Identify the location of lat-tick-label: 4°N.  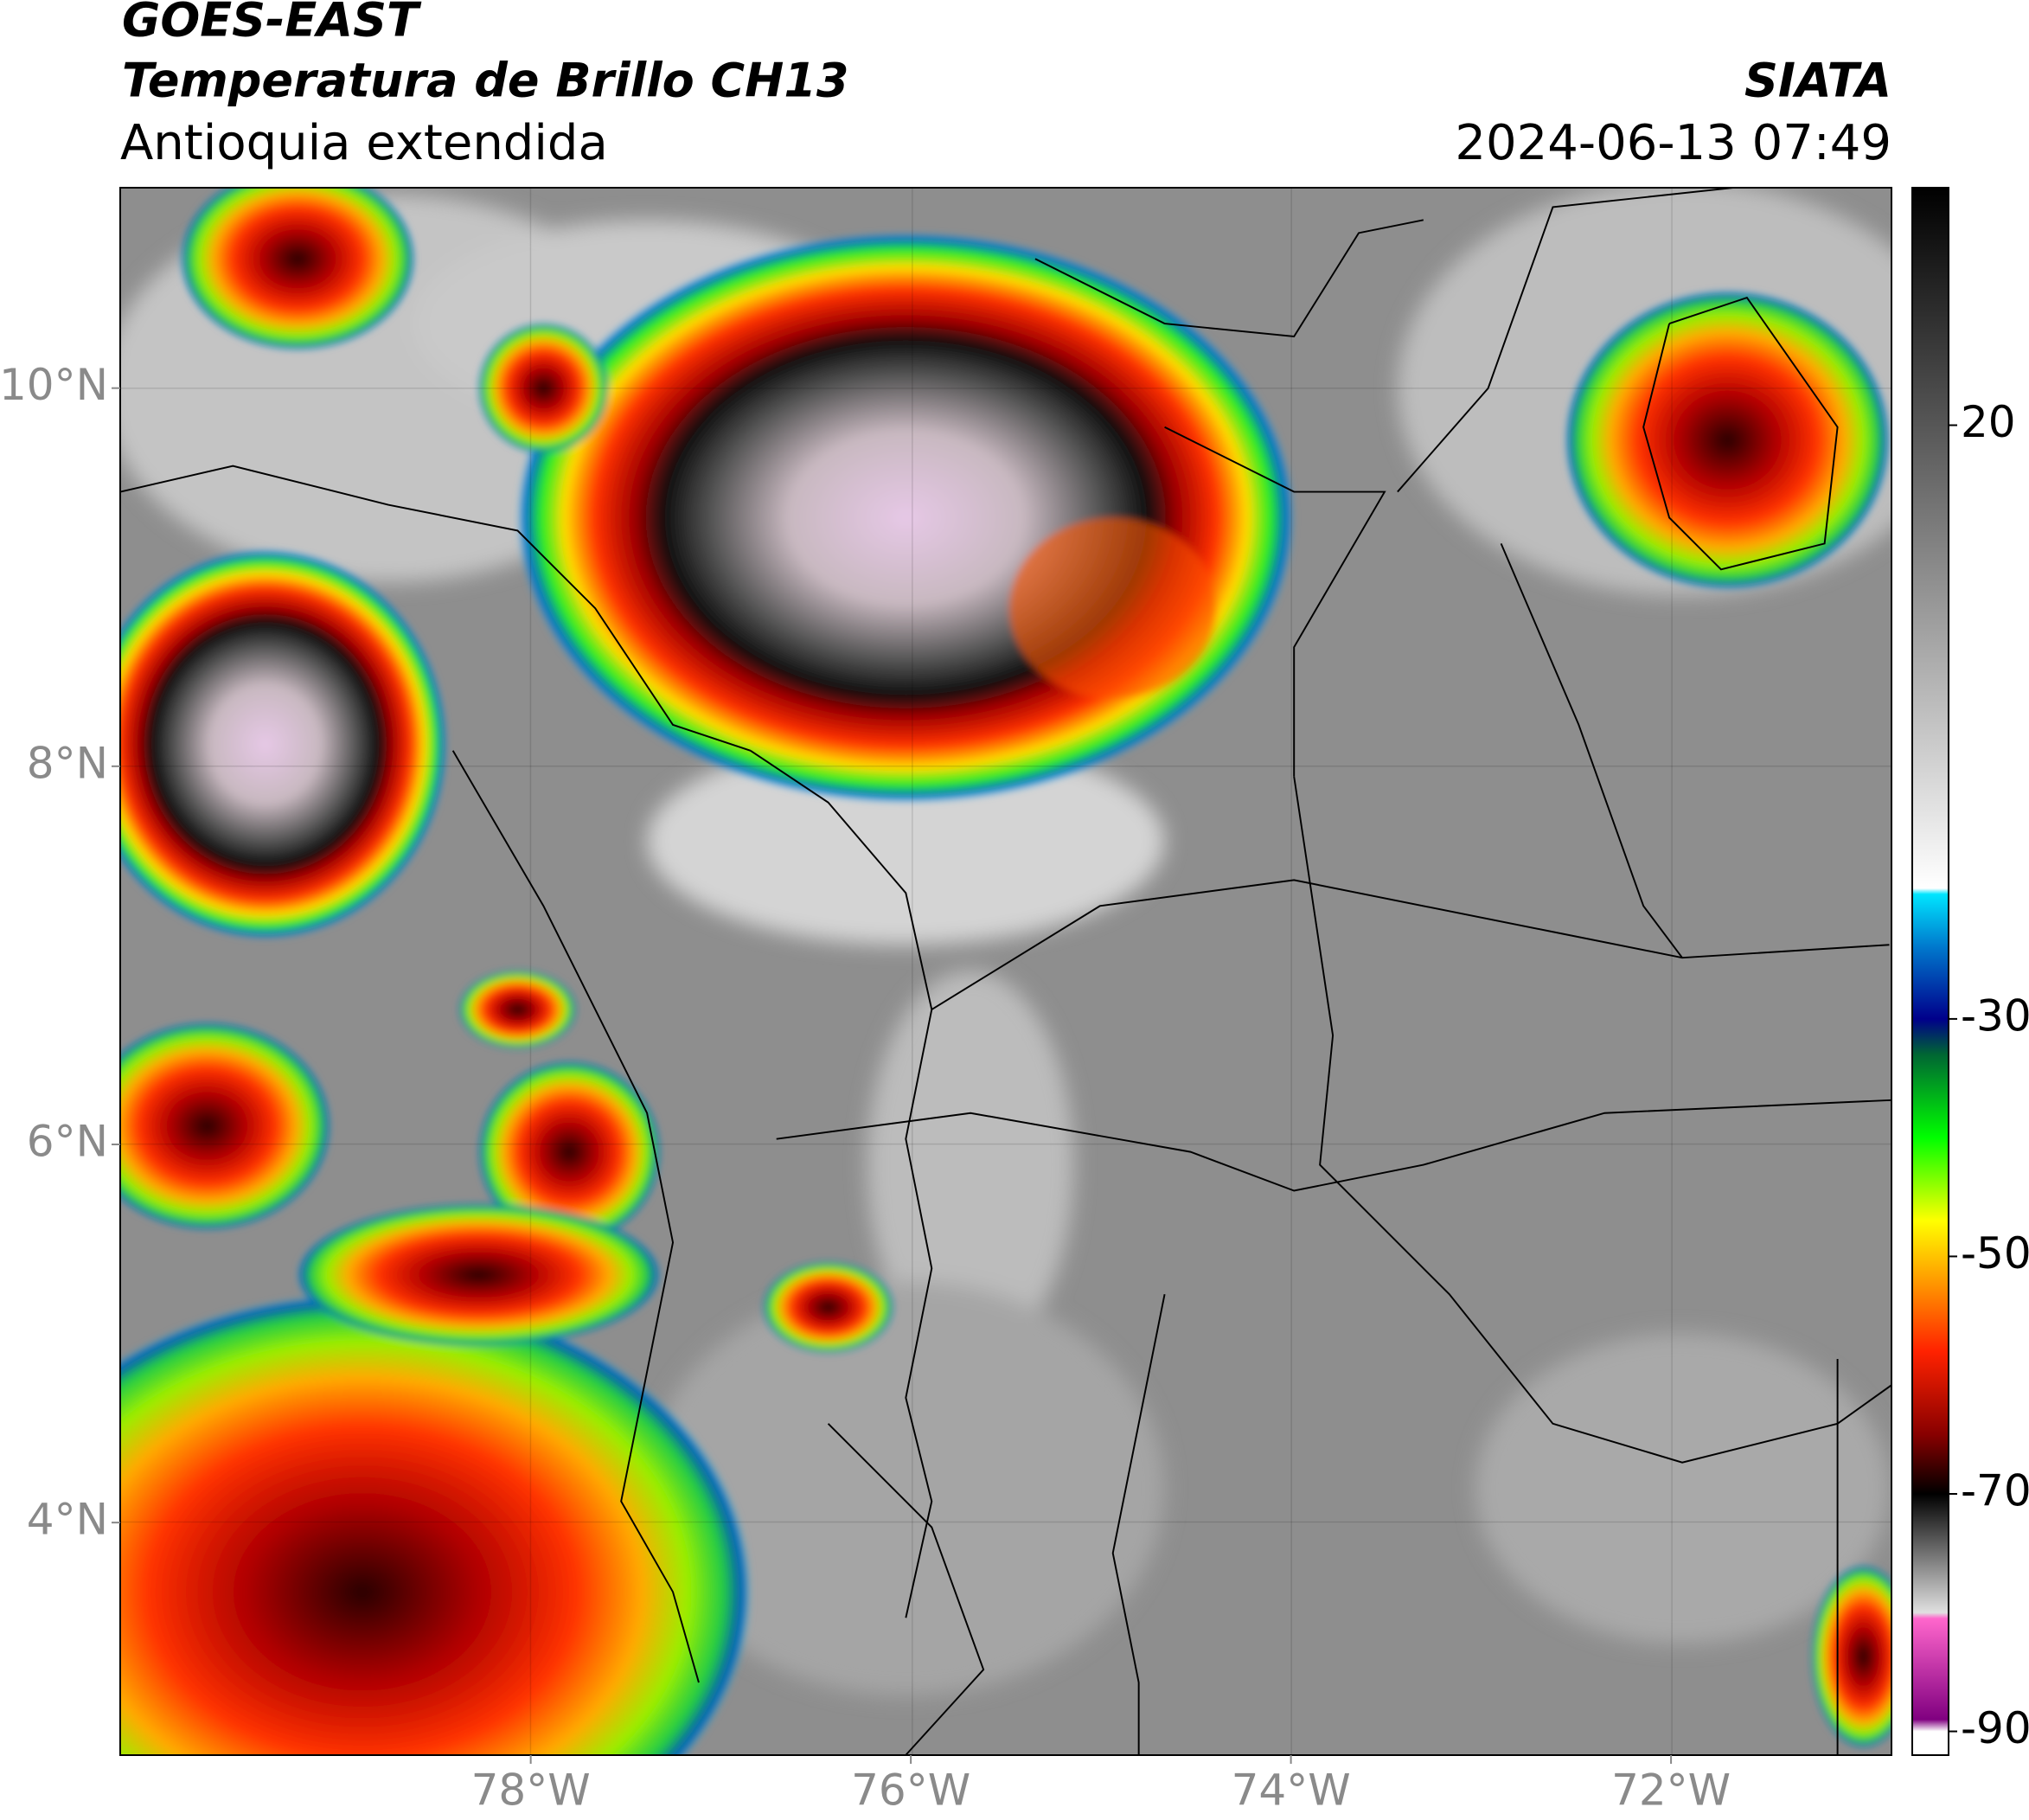
(67, 1520).